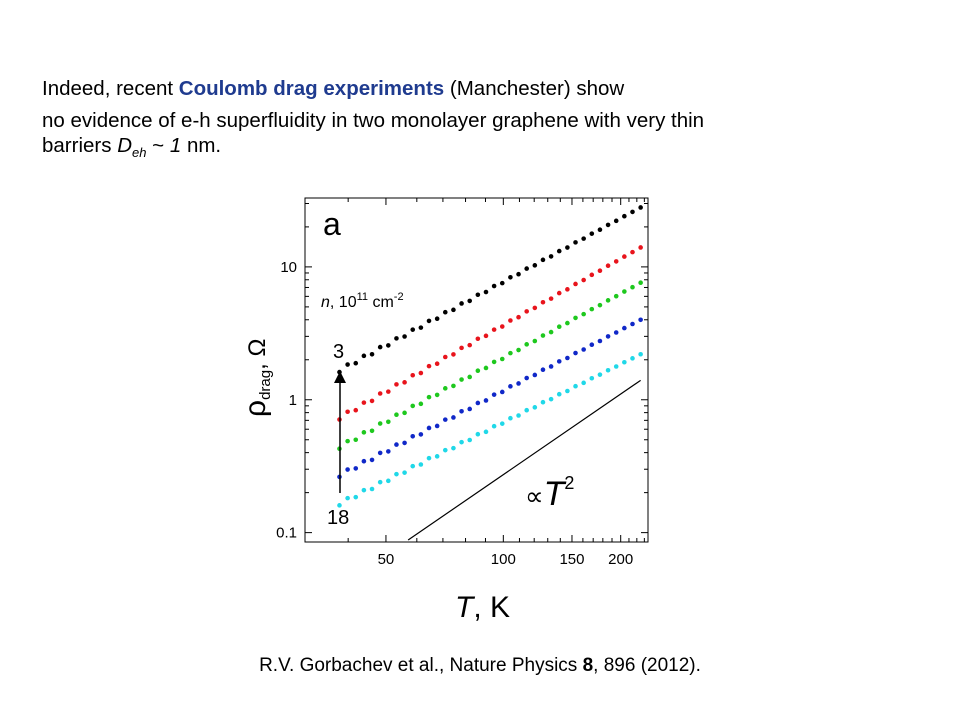 The image size is (960, 720). Describe the element at coordinates (386, 559) in the screenshot. I see `x-tick-label: 50` at that location.